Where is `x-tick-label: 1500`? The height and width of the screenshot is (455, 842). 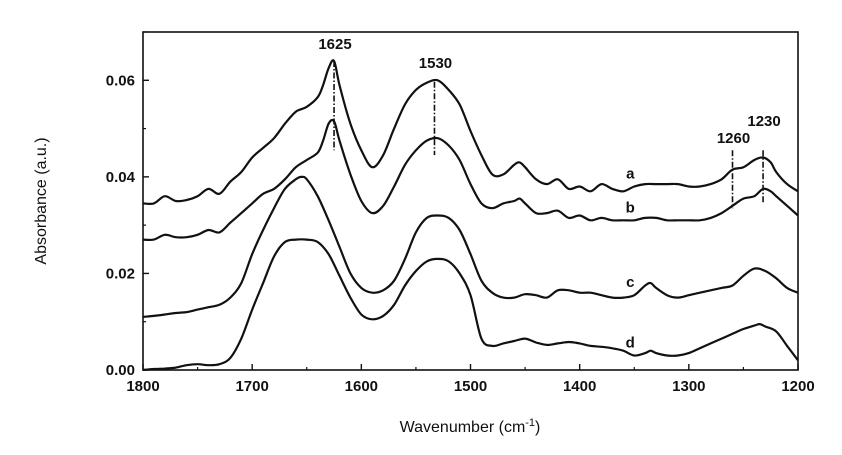 x-tick-label: 1500 is located at coordinates (470, 386).